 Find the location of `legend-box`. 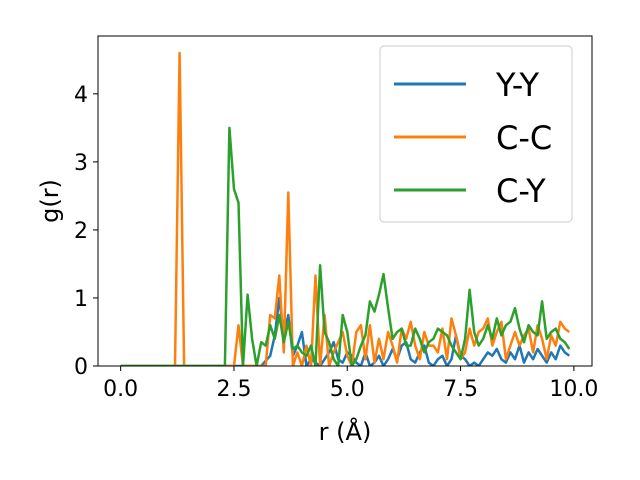

legend-box is located at coordinates (476, 134).